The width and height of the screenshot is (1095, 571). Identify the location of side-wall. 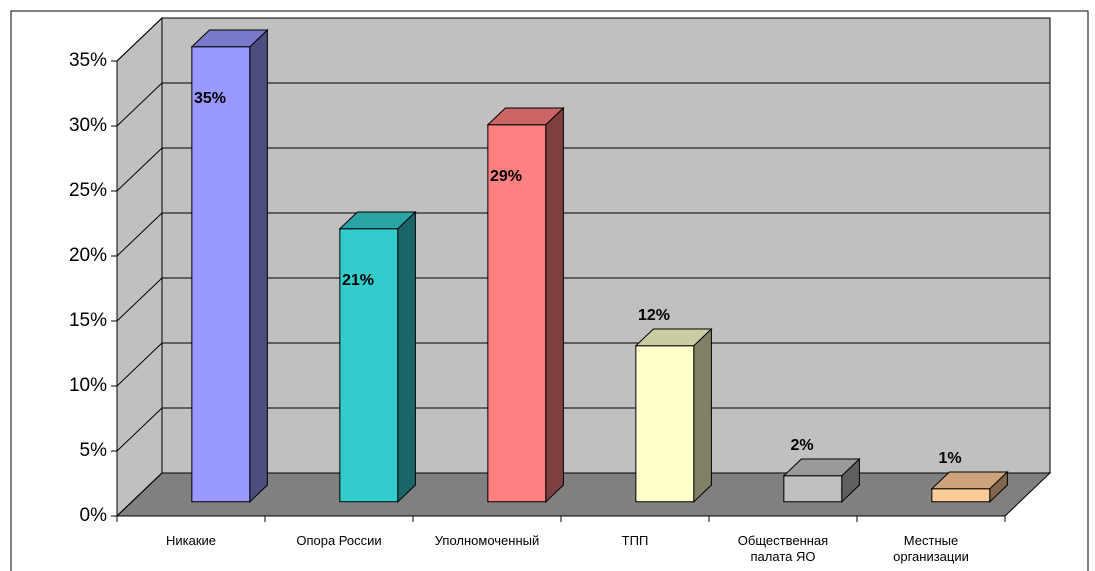
(139, 267).